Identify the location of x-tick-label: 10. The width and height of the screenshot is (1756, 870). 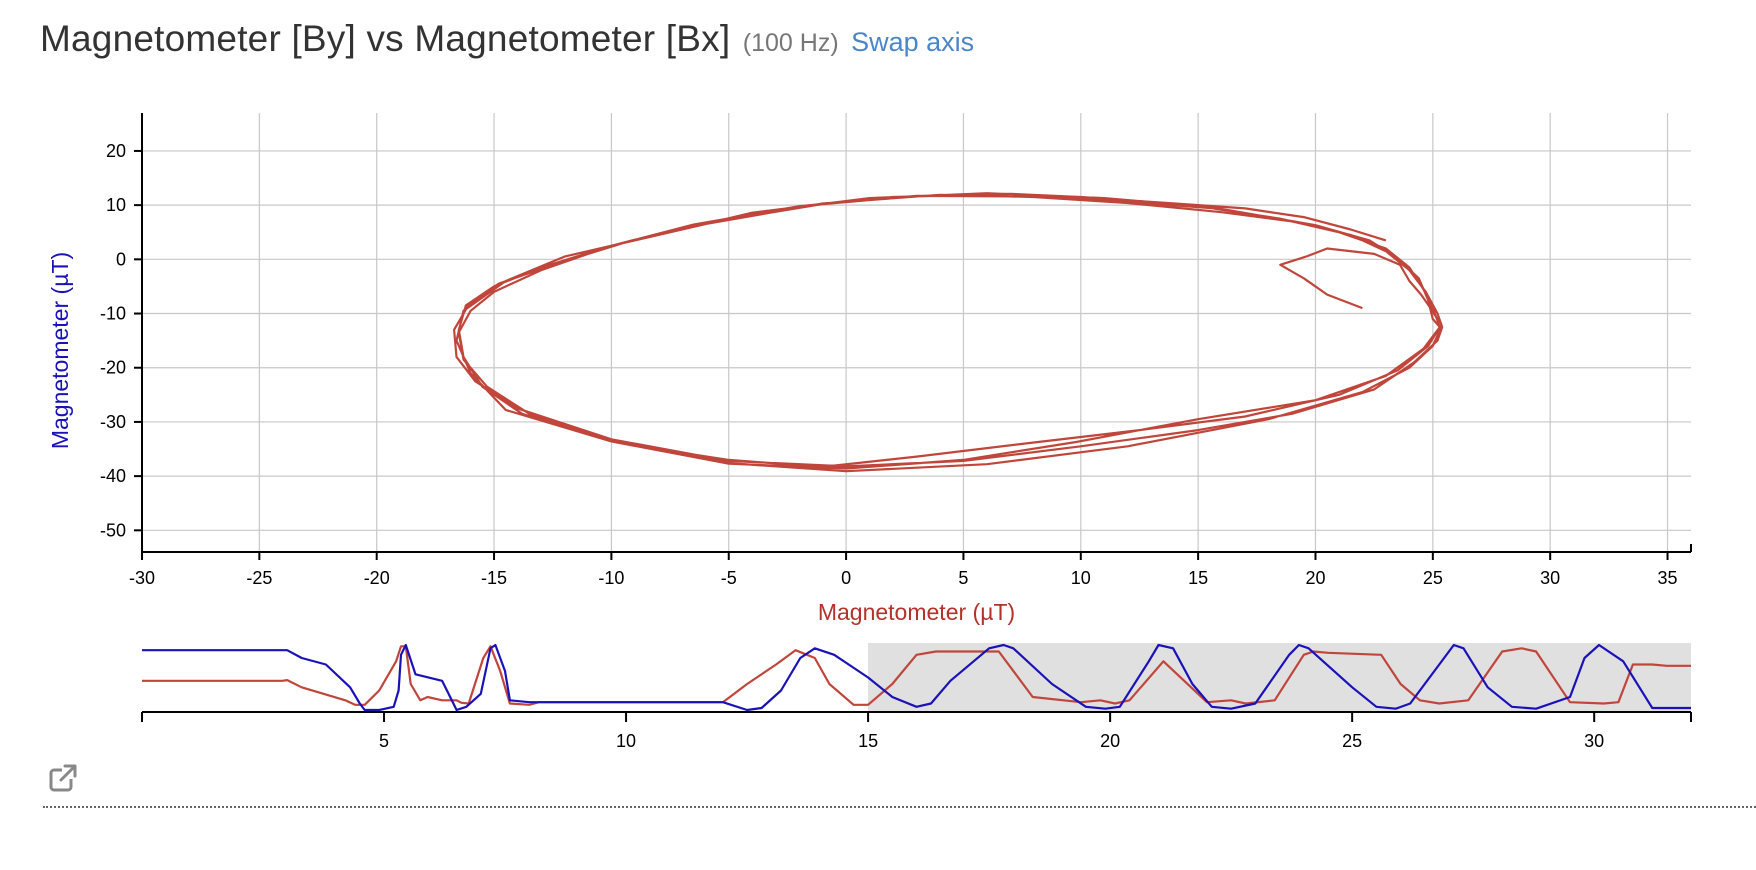
(1081, 578).